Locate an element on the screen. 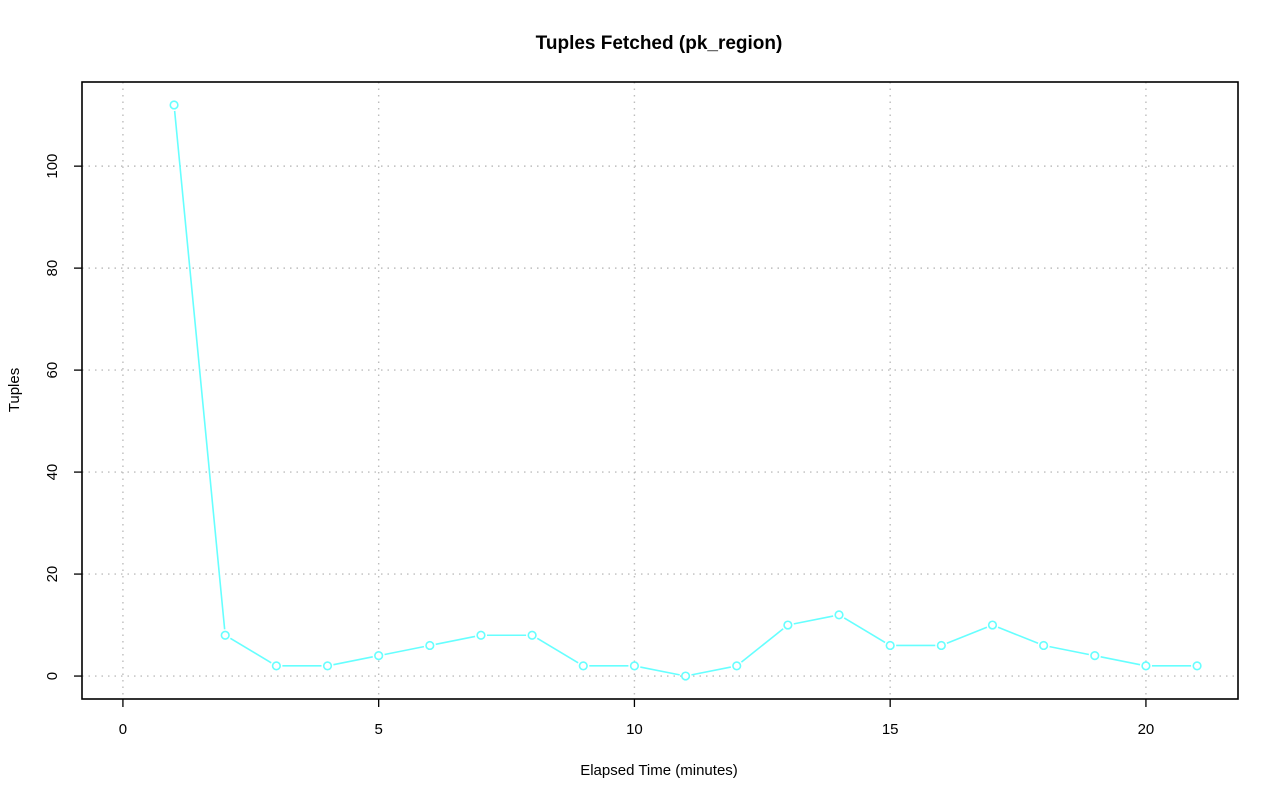 The image size is (1280, 801). y-tick-label-5: 100 is located at coordinates (52, 166).